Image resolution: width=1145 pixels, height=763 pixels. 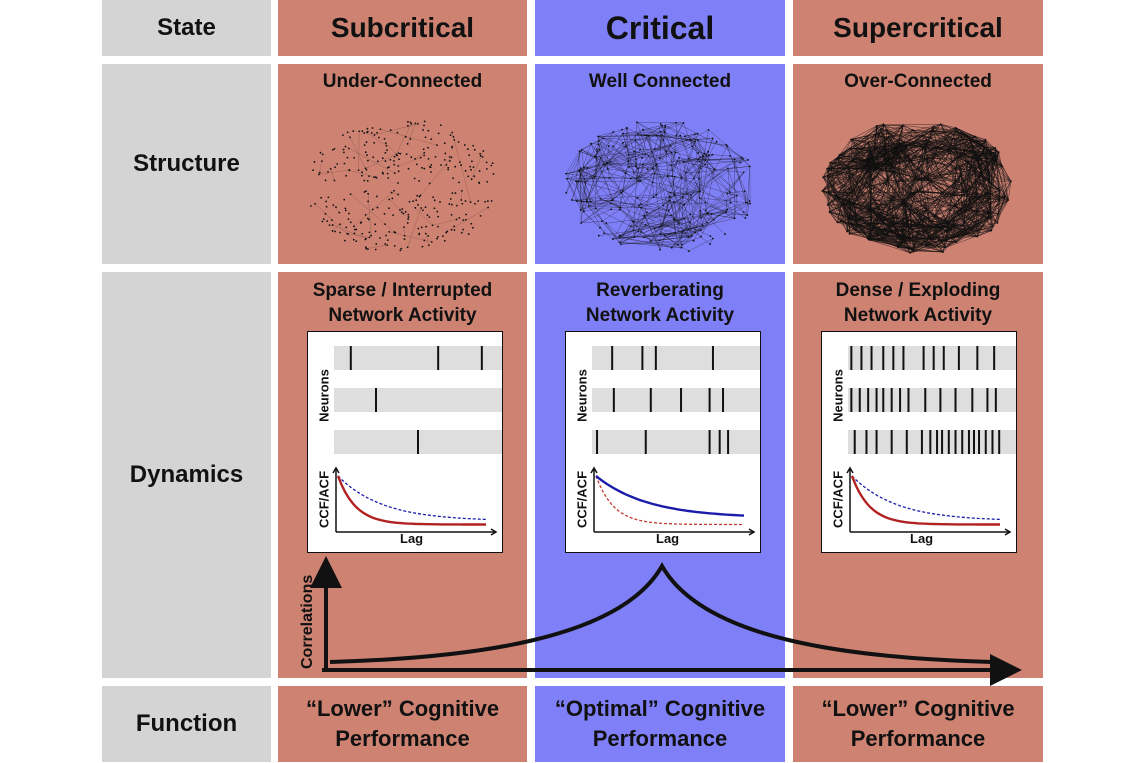 What do you see at coordinates (186, 164) in the screenshot?
I see `row-label-structure: Structure` at bounding box center [186, 164].